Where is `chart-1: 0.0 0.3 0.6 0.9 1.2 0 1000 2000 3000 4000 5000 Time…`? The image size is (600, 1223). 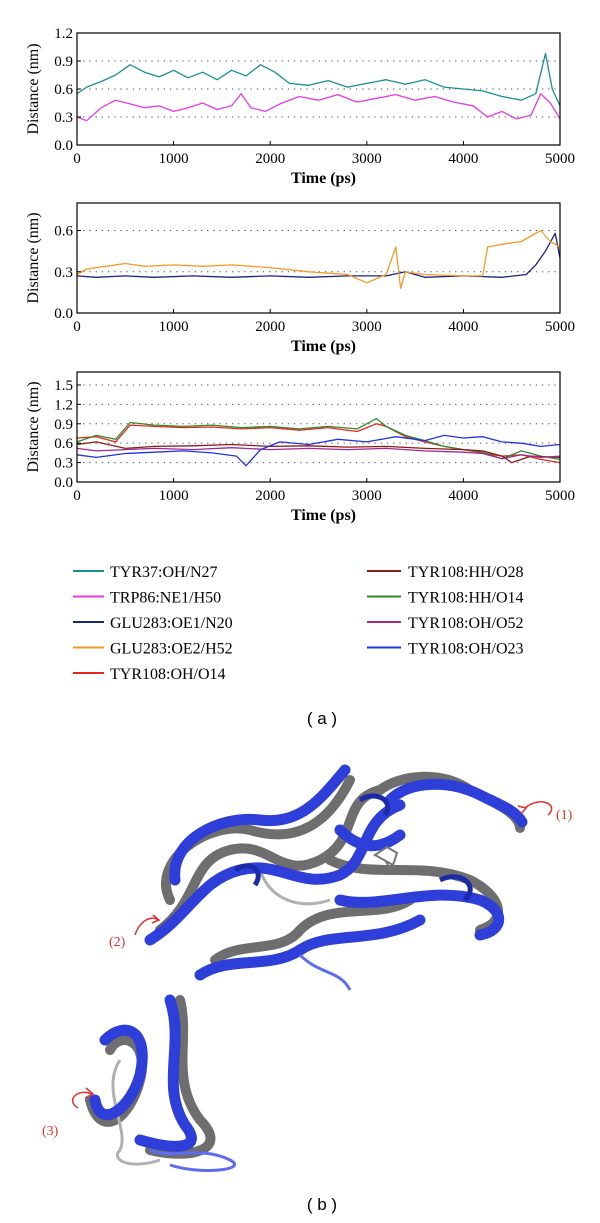
chart-1: 0.0 0.3 0.6 0.9 1.2 0 1000 2000 3000 4000 5000 Time… is located at coordinates (300, 106).